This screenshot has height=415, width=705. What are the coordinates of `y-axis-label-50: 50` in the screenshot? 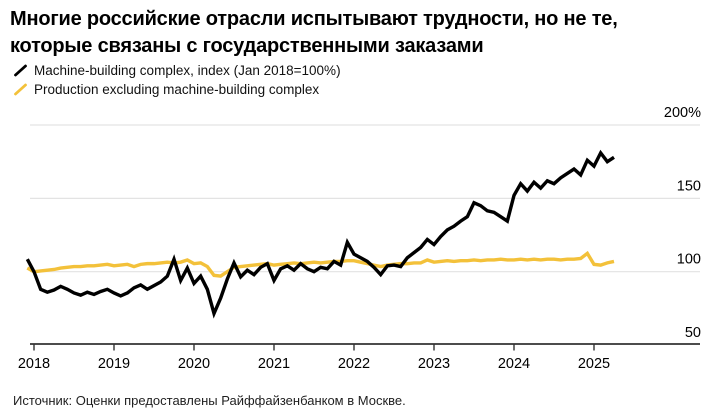 It's located at (693, 333).